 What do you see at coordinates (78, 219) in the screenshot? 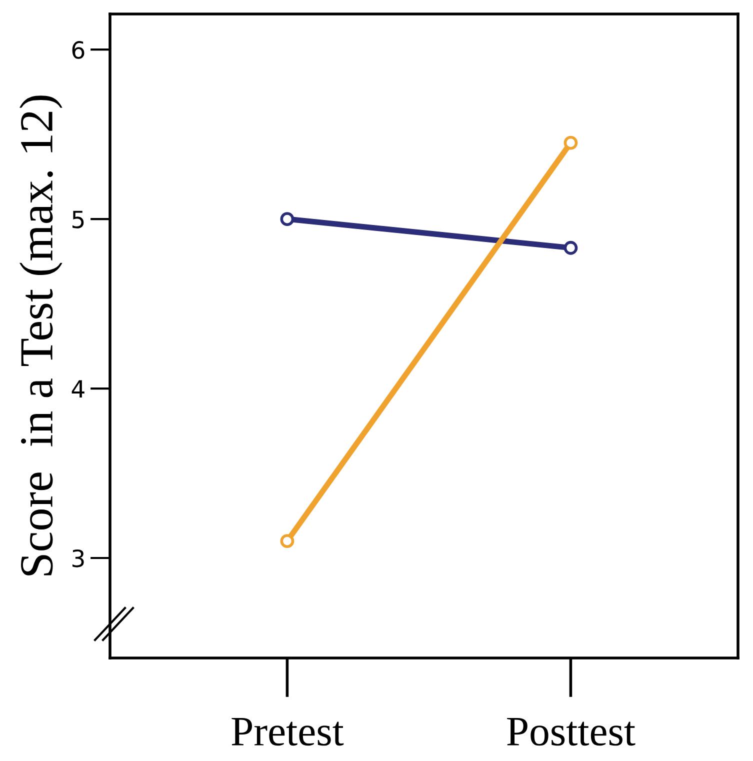
I see `y-tick-label: 5` at bounding box center [78, 219].